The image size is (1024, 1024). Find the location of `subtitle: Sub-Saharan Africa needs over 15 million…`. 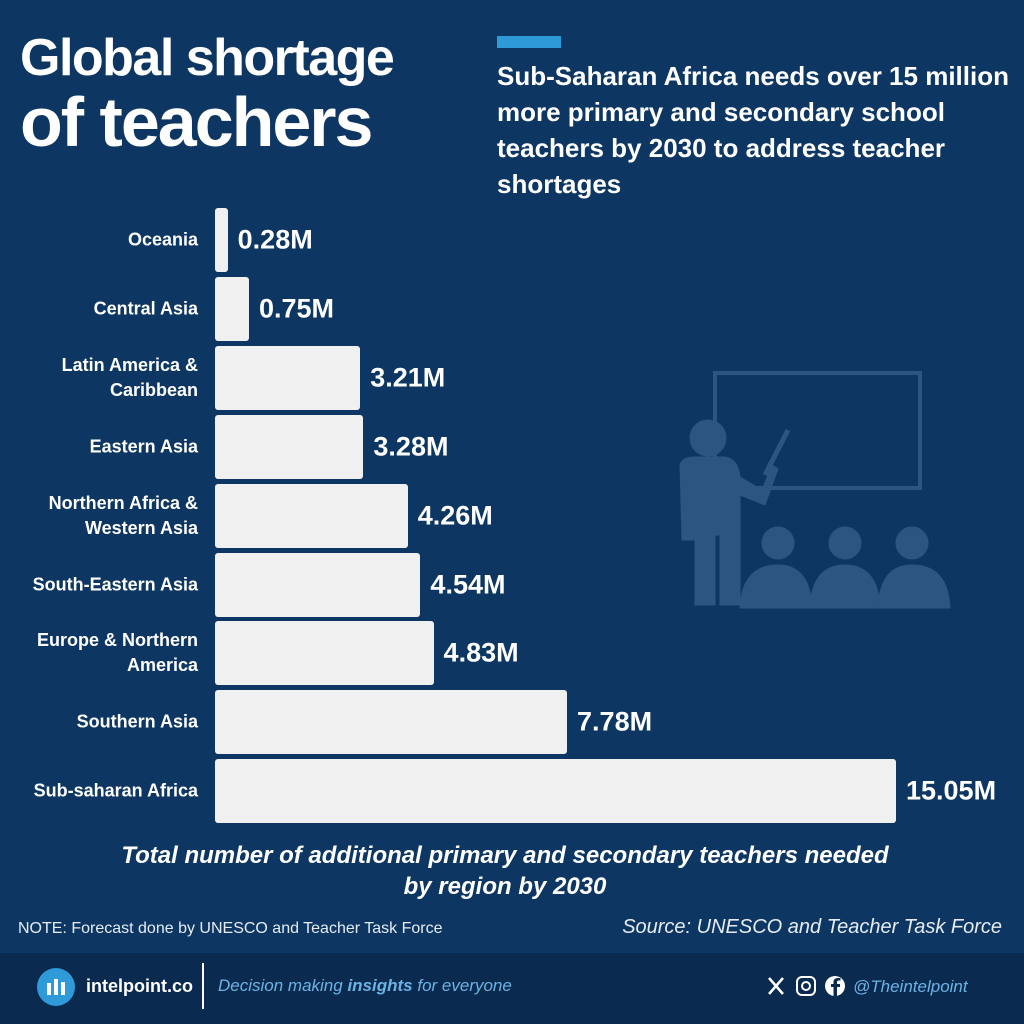

subtitle: Sub-Saharan Africa needs over 15 million… is located at coordinates (753, 130).